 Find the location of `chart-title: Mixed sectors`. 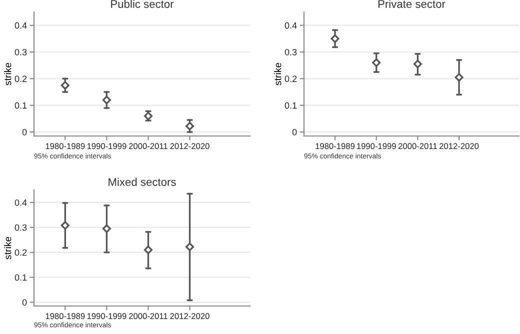

chart-title: Mixed sectors is located at coordinates (142, 182).